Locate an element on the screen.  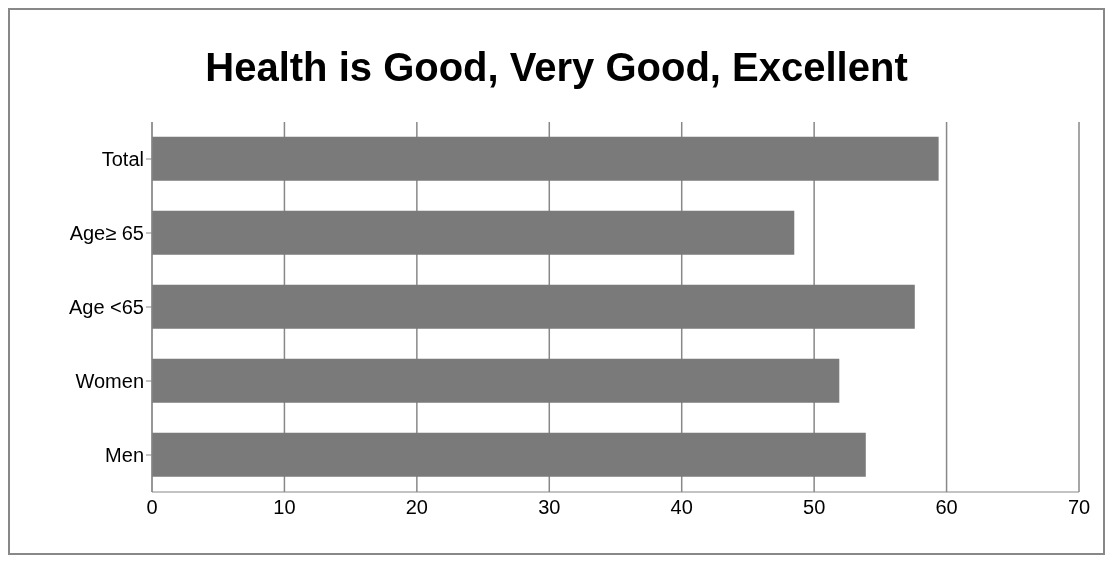
chart-title: Health is Good, Very Good, Excellent is located at coordinates (556, 67).